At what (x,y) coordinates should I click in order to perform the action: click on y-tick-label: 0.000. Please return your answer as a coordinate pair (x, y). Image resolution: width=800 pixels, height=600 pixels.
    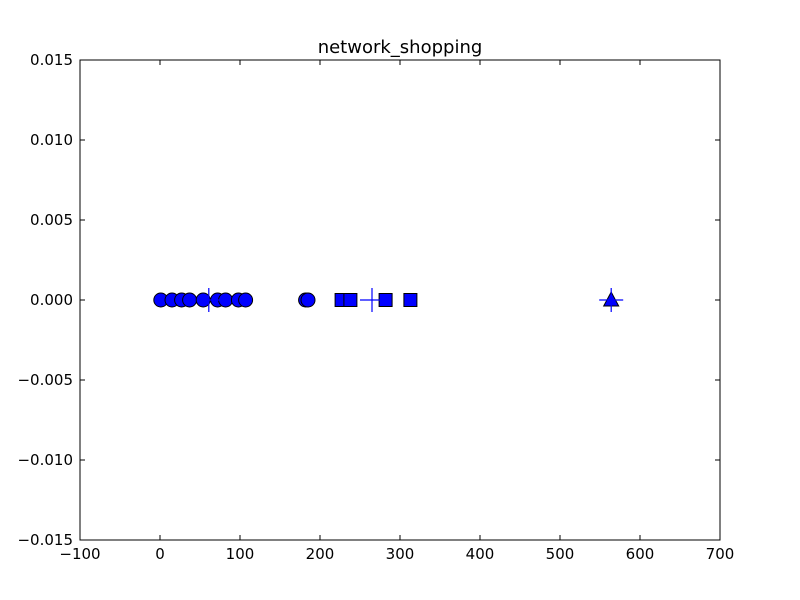
    Looking at the image, I should click on (51, 300).